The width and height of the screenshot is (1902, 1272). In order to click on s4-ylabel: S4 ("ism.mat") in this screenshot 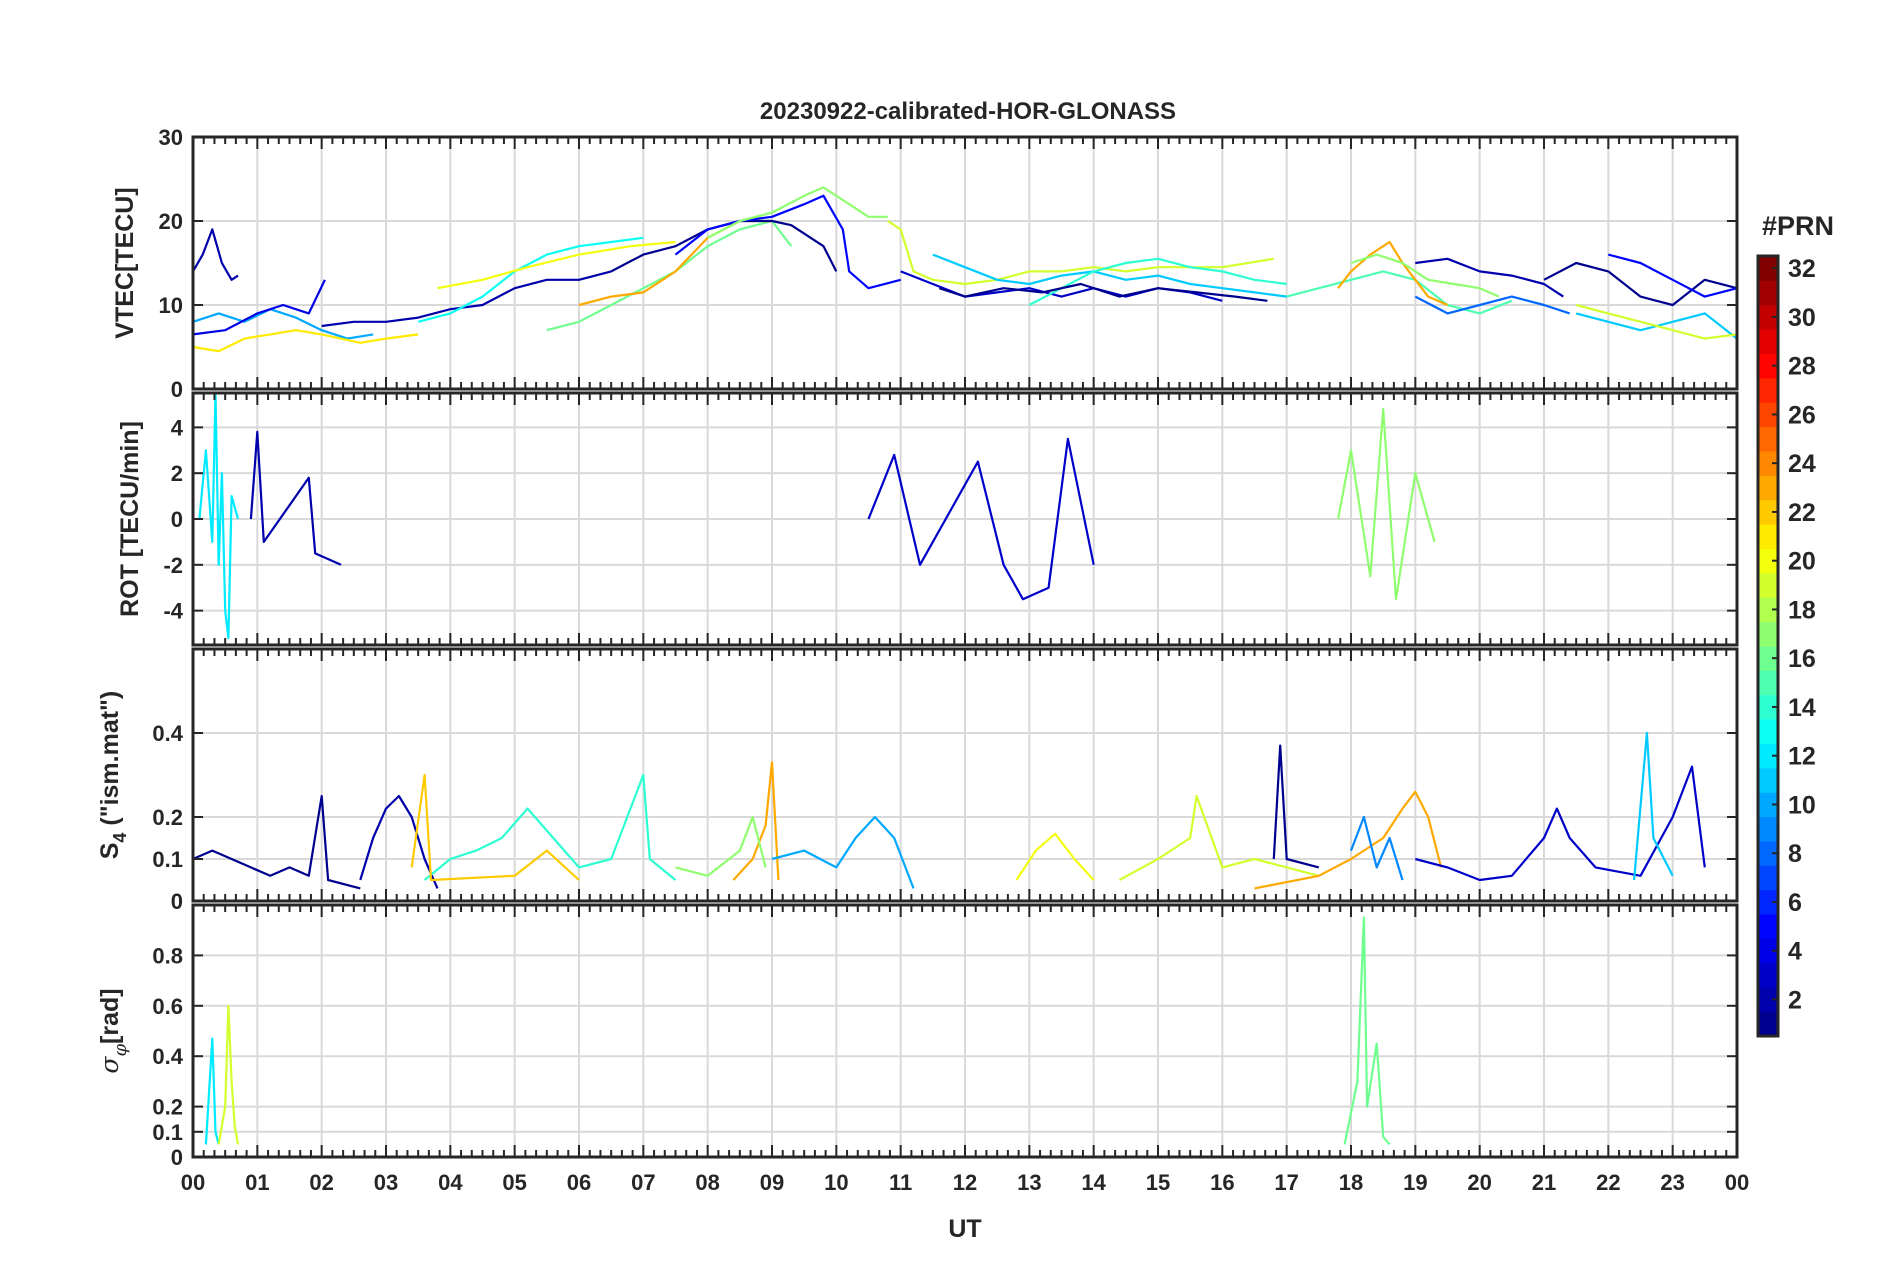, I will do `click(113, 775)`.